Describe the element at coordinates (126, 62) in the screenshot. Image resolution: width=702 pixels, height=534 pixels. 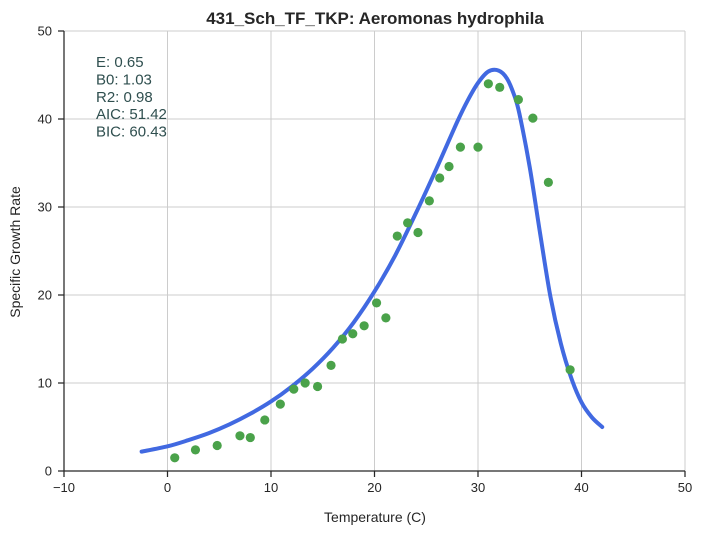
I see `stat-value: 0.65` at that location.